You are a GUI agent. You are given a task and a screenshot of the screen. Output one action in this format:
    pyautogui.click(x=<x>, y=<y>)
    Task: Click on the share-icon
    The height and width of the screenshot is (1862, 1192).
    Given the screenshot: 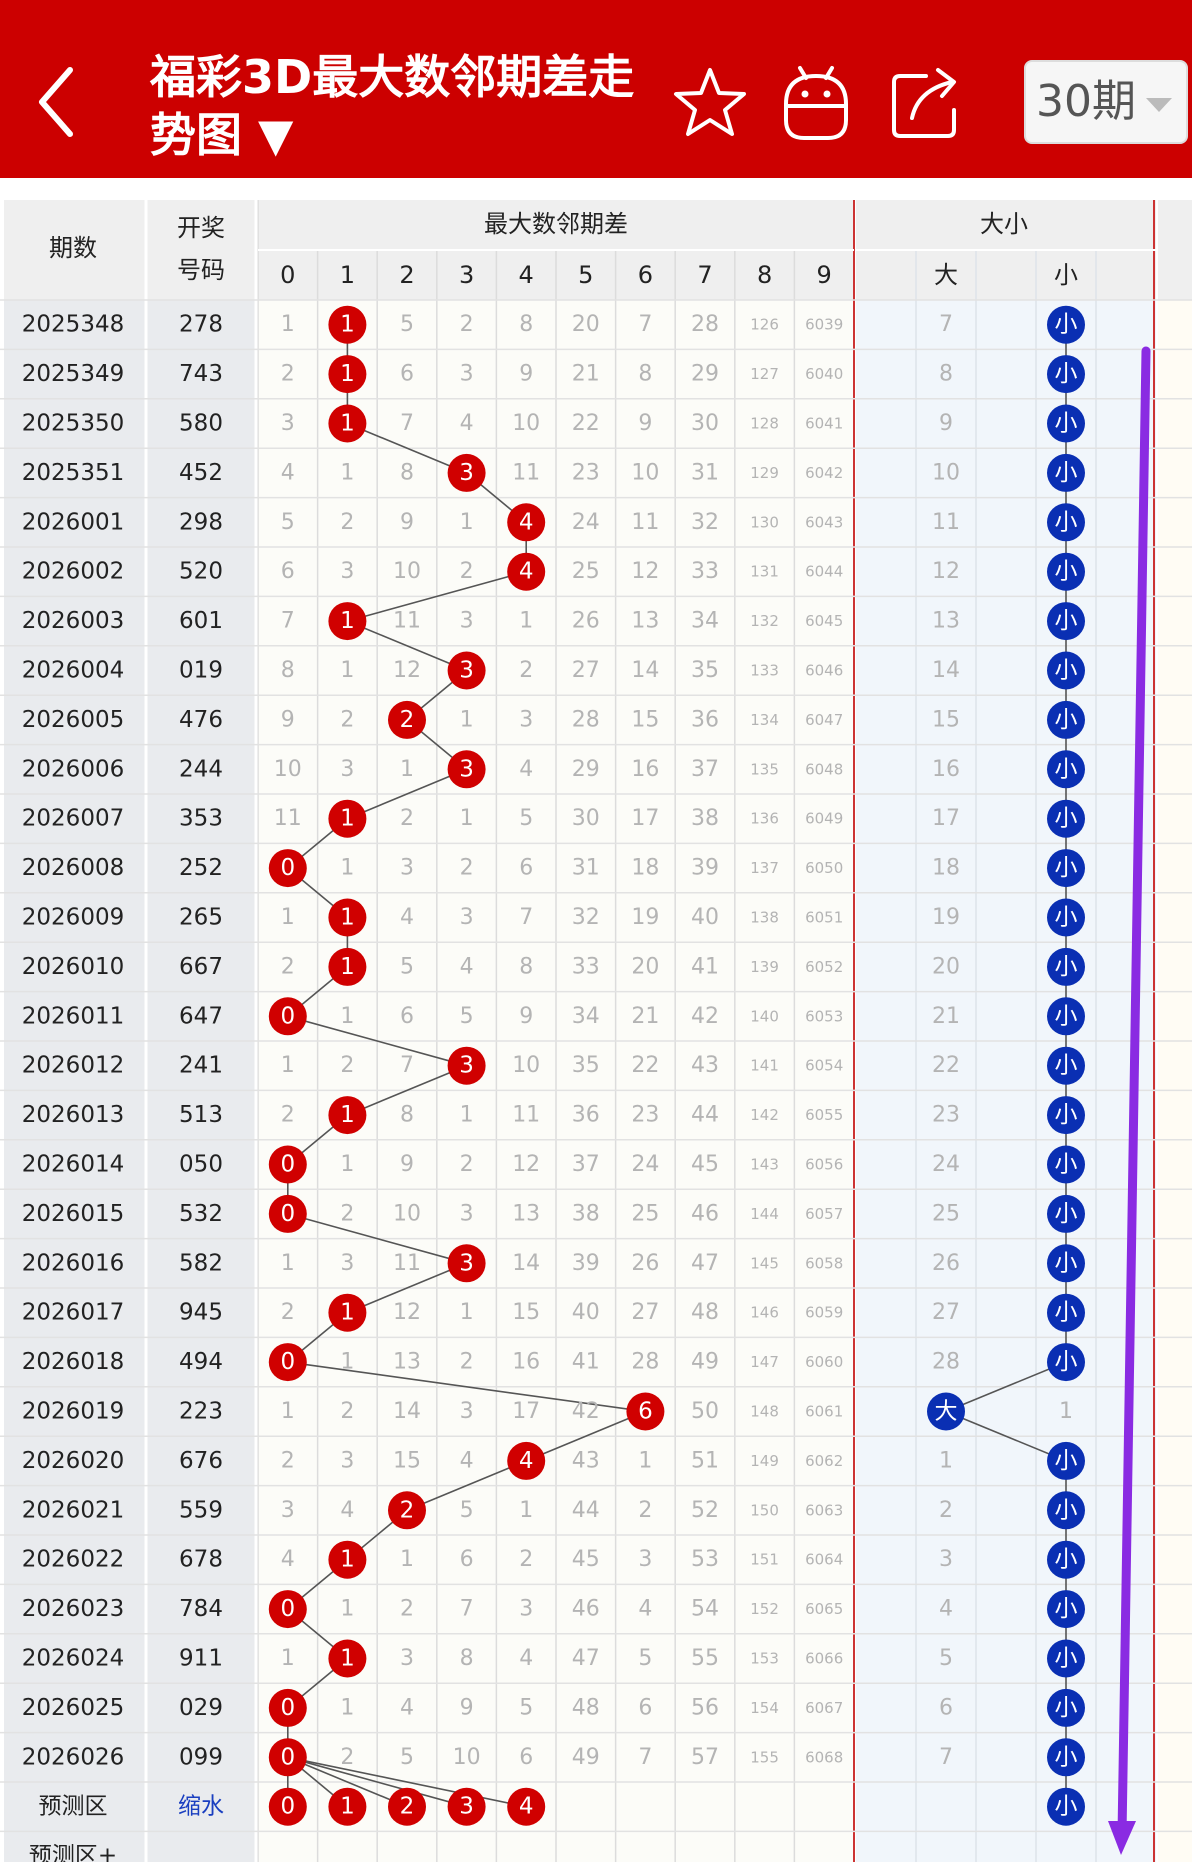 What is the action you would take?
    pyautogui.click(x=926, y=102)
    